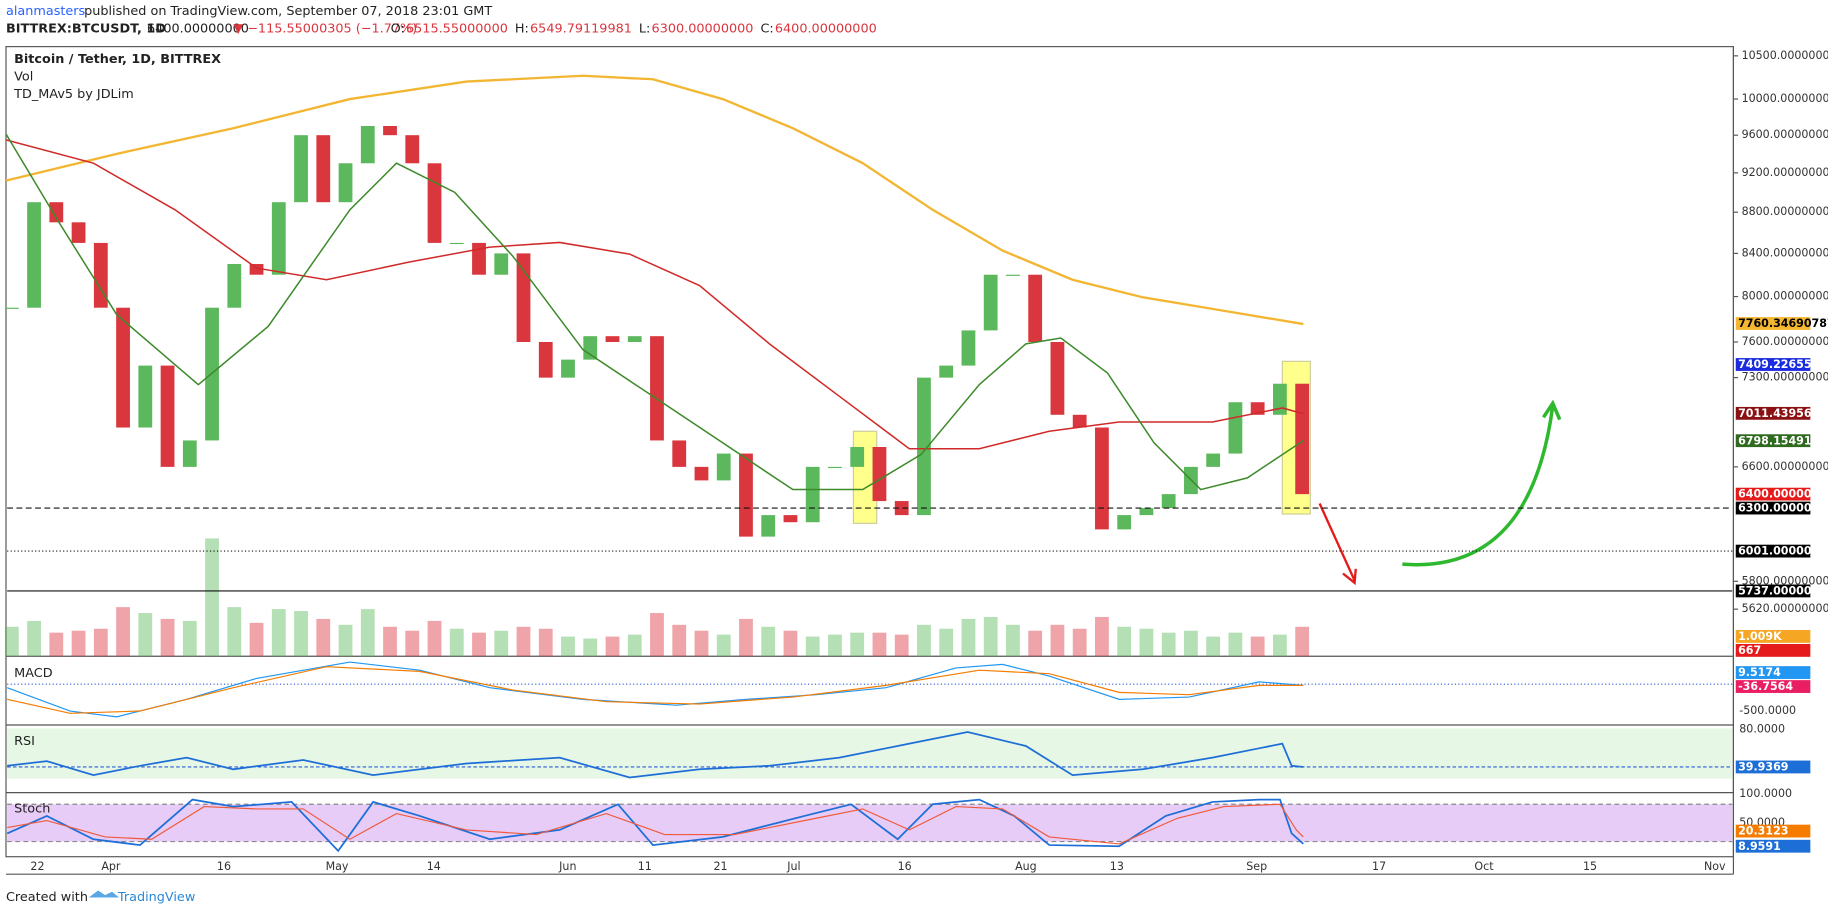 This screenshot has height=915, width=1828. What do you see at coordinates (1785, 466) in the screenshot?
I see `y-tick-label: 6600.00000000` at bounding box center [1785, 466].